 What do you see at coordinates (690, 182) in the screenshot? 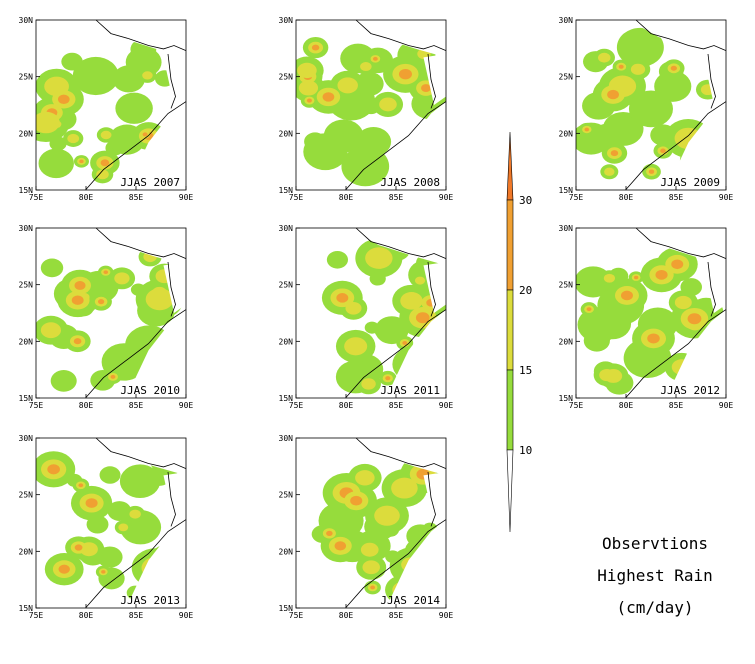
I see `panel-label: JJAS 2009` at bounding box center [690, 182].